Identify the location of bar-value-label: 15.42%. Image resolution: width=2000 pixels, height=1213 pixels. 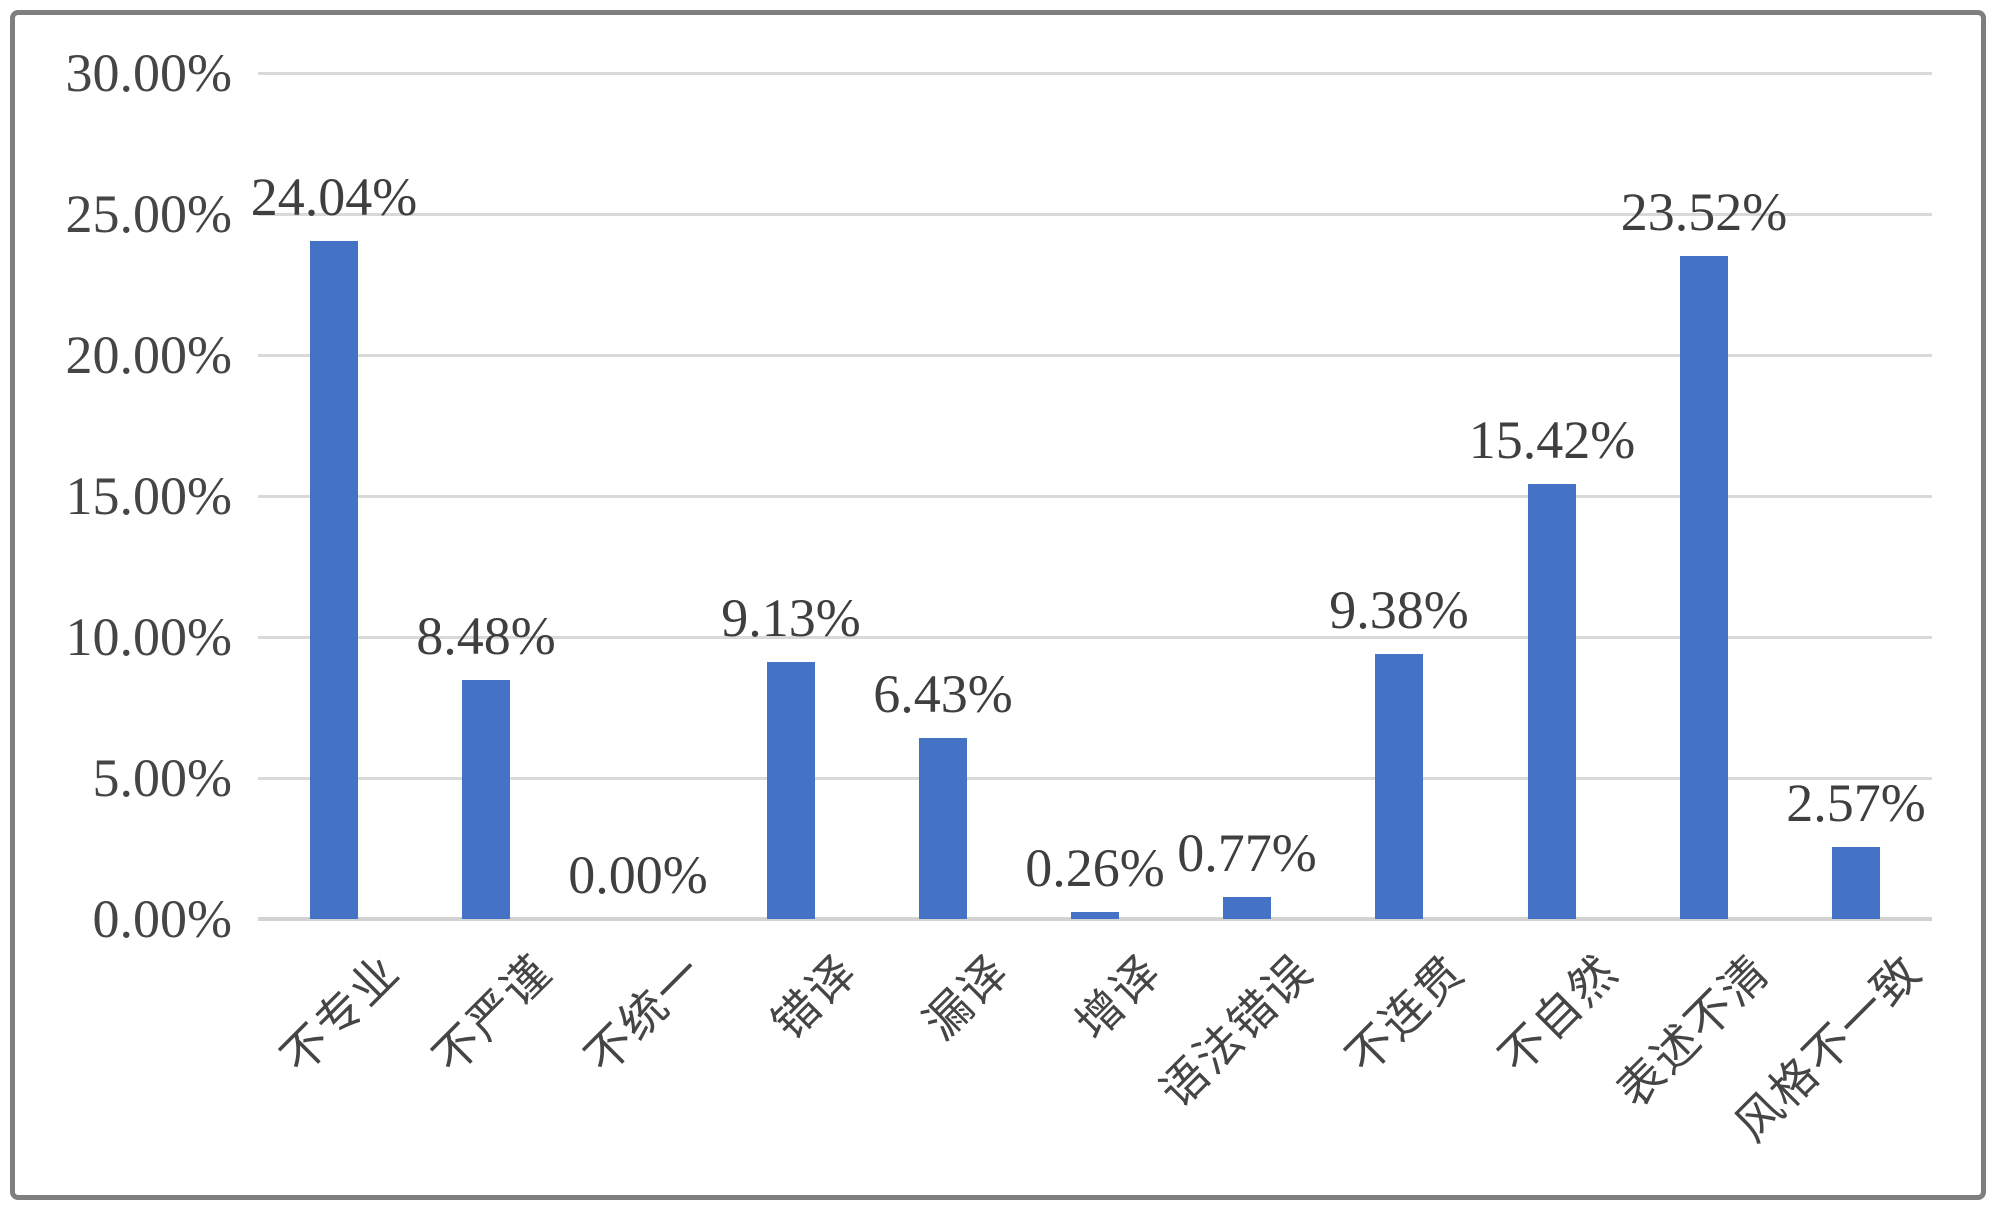
(1552, 440).